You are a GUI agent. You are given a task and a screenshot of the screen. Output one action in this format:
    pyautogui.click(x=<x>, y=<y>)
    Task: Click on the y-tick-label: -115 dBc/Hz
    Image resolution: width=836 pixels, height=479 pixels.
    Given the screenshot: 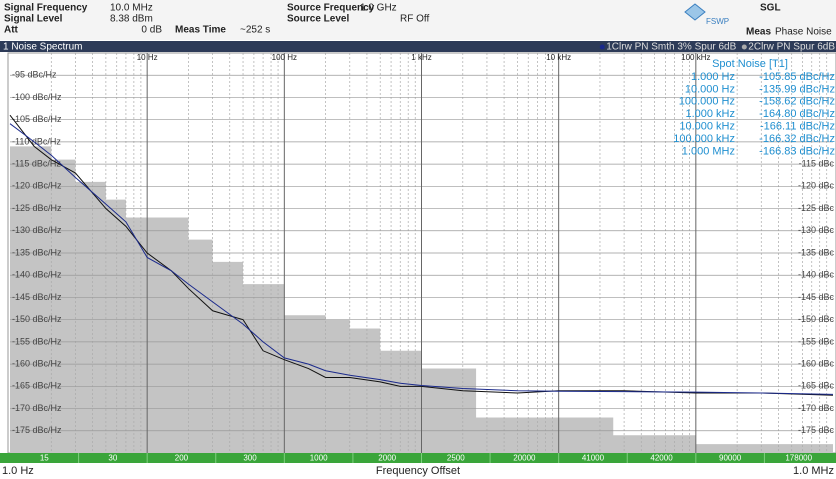 What is the action you would take?
    pyautogui.click(x=36, y=163)
    